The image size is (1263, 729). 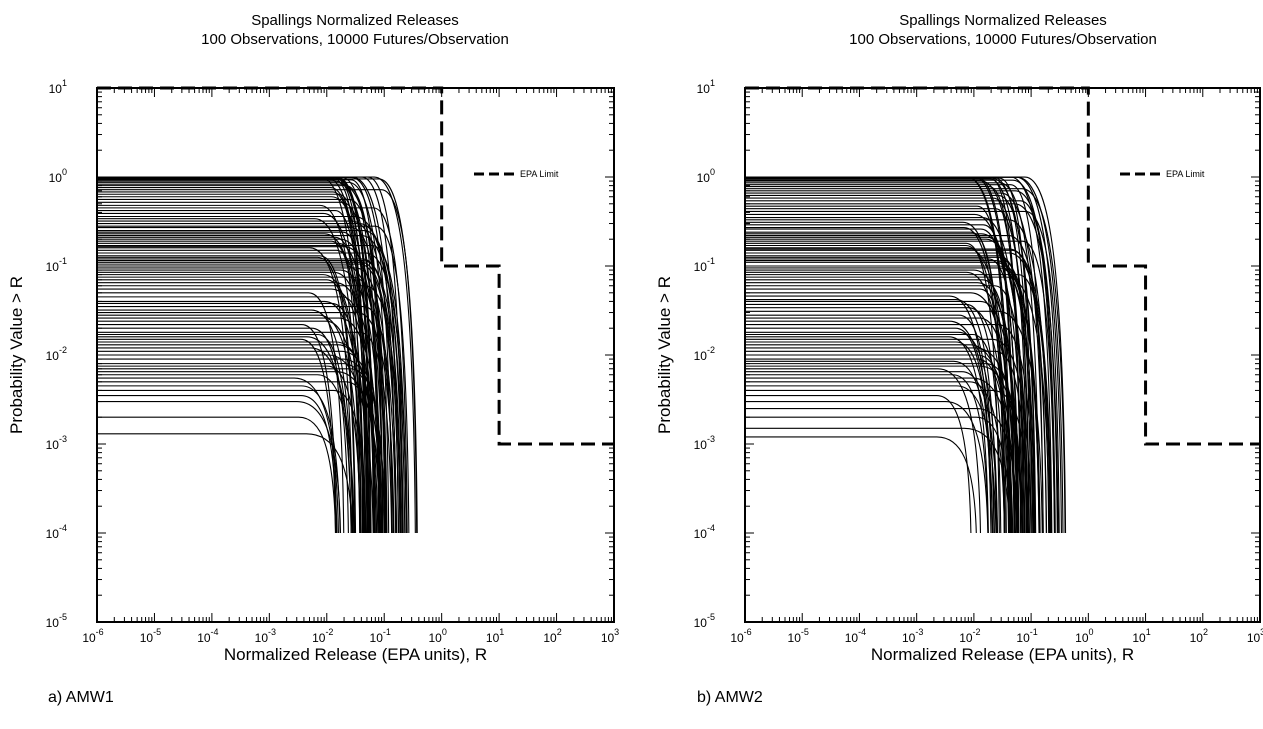 I want to click on x-tick-label: 10², so click(x=1199, y=636).